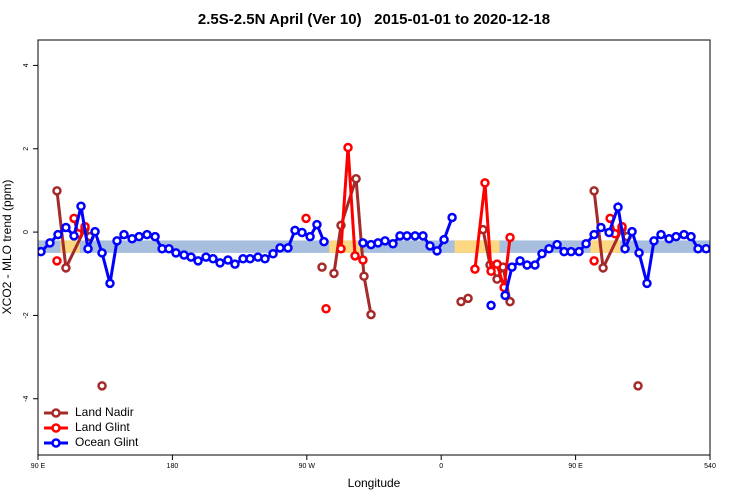 Image resolution: width=750 pixels, height=500 pixels. Describe the element at coordinates (441, 466) in the screenshot. I see `x-tick-label: 0` at that location.